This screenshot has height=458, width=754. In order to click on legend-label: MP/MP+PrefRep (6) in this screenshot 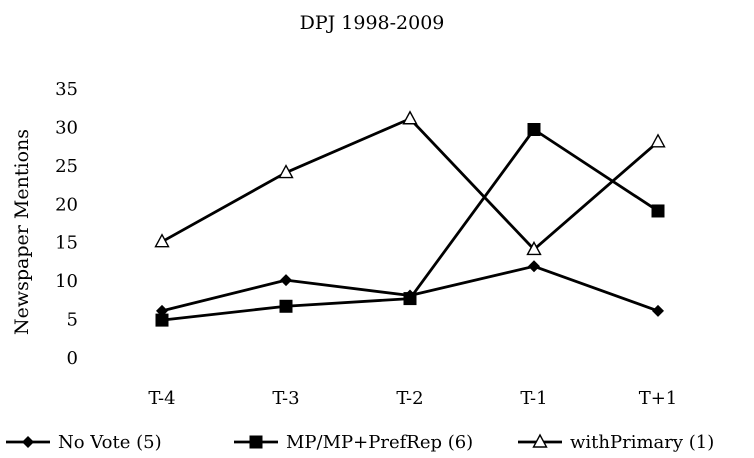, I will do `click(379, 442)`.